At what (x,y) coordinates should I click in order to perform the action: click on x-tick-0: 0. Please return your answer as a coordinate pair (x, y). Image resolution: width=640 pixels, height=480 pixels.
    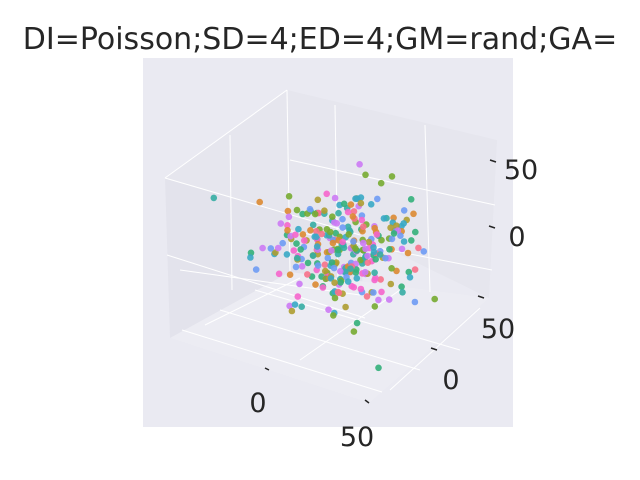
    Looking at the image, I should click on (257, 403).